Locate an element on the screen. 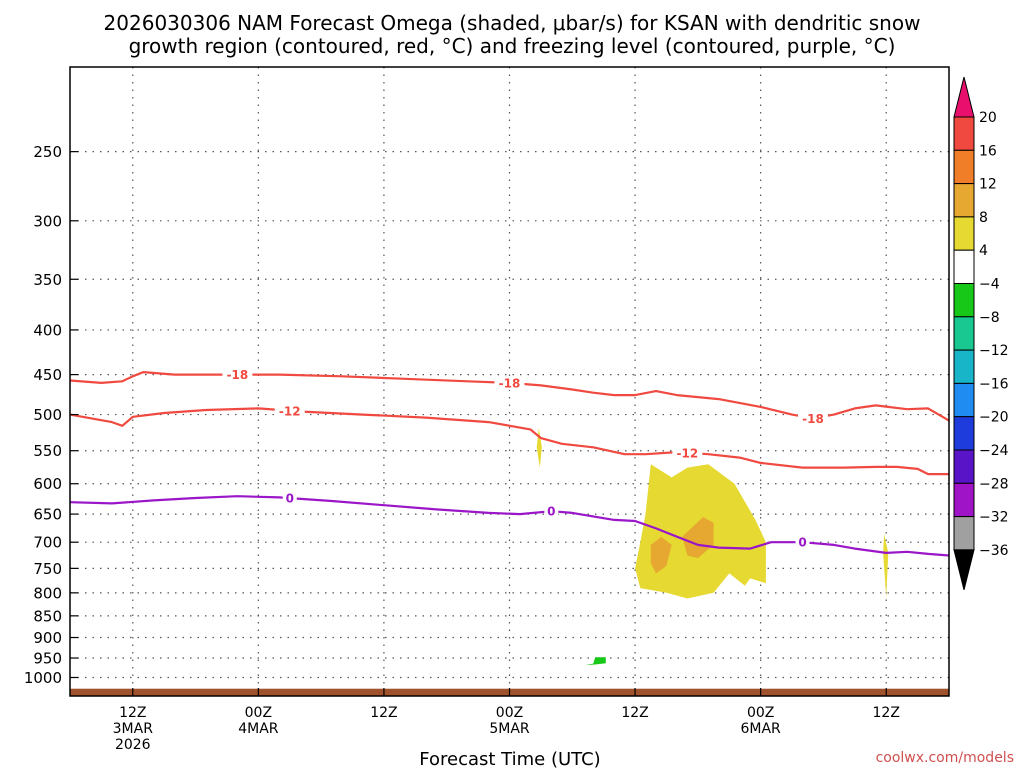  omega-shading is located at coordinates (712, 547).